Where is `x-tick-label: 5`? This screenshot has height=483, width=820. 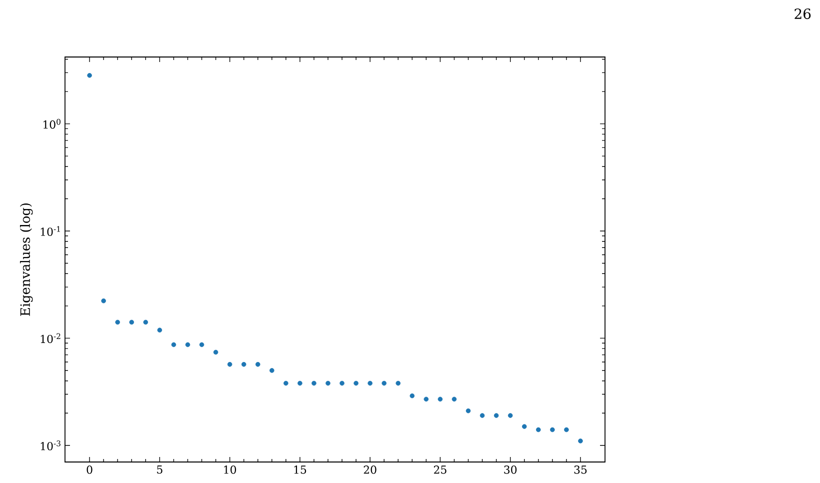
x-tick-label: 5 is located at coordinates (159, 470).